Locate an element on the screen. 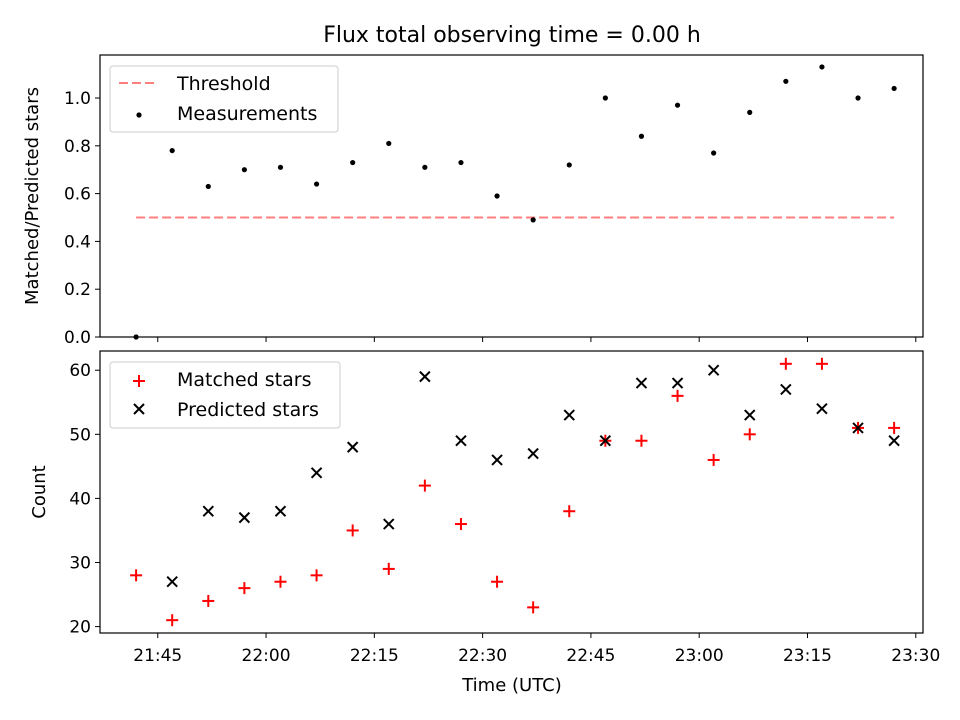 The height and width of the screenshot is (720, 960). legend-measurements-label: Measurements is located at coordinates (247, 114).